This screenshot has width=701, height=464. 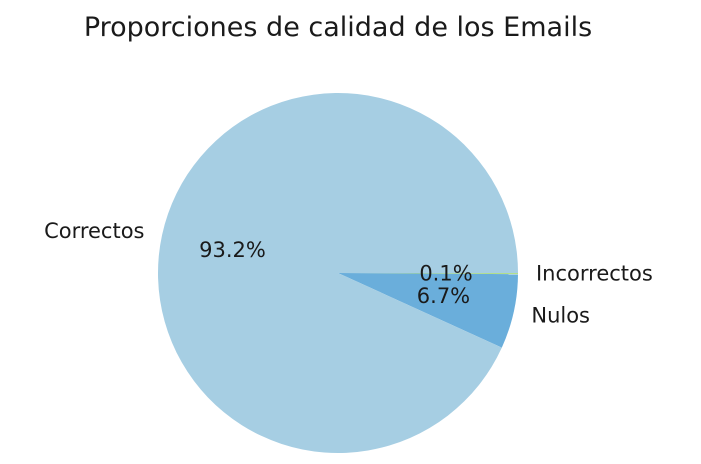 I want to click on slice-percent-incorrectos: 0.1%, so click(x=445, y=273).